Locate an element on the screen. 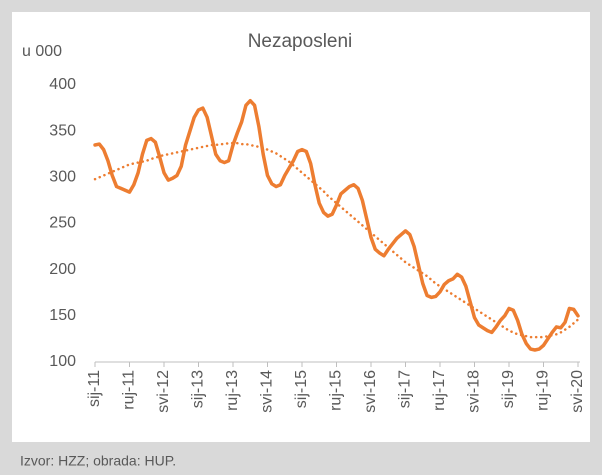 This screenshot has height=475, width=602. x-tick-label: sij-19 is located at coordinates (508, 389).